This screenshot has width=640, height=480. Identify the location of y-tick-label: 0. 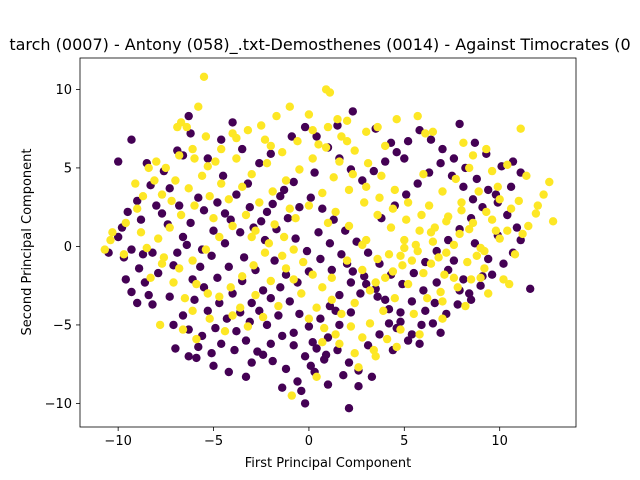
(68, 247).